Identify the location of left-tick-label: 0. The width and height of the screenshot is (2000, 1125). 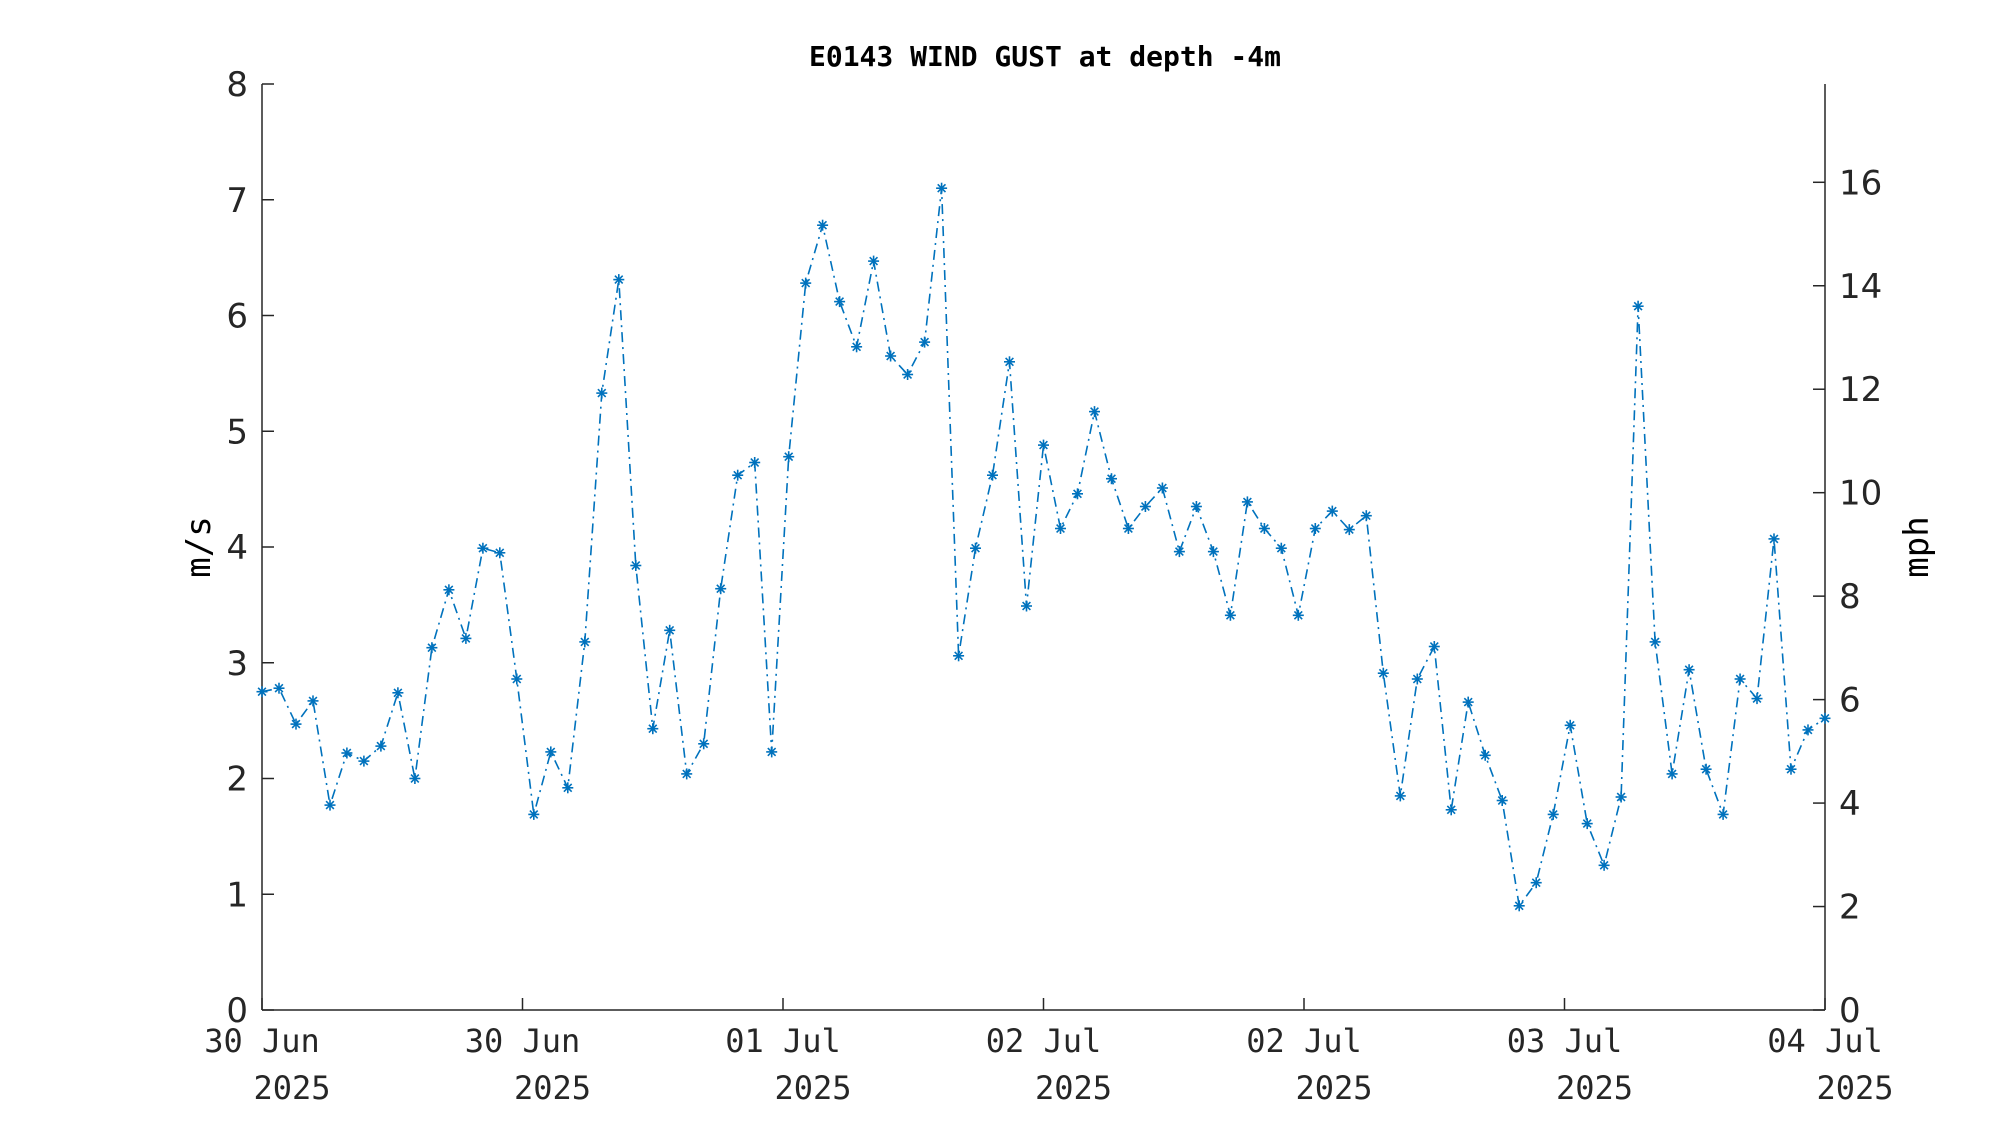
(237, 1011).